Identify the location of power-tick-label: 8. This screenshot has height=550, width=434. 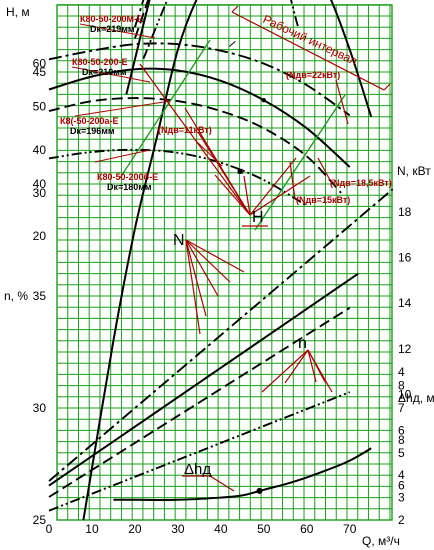
(401, 440).